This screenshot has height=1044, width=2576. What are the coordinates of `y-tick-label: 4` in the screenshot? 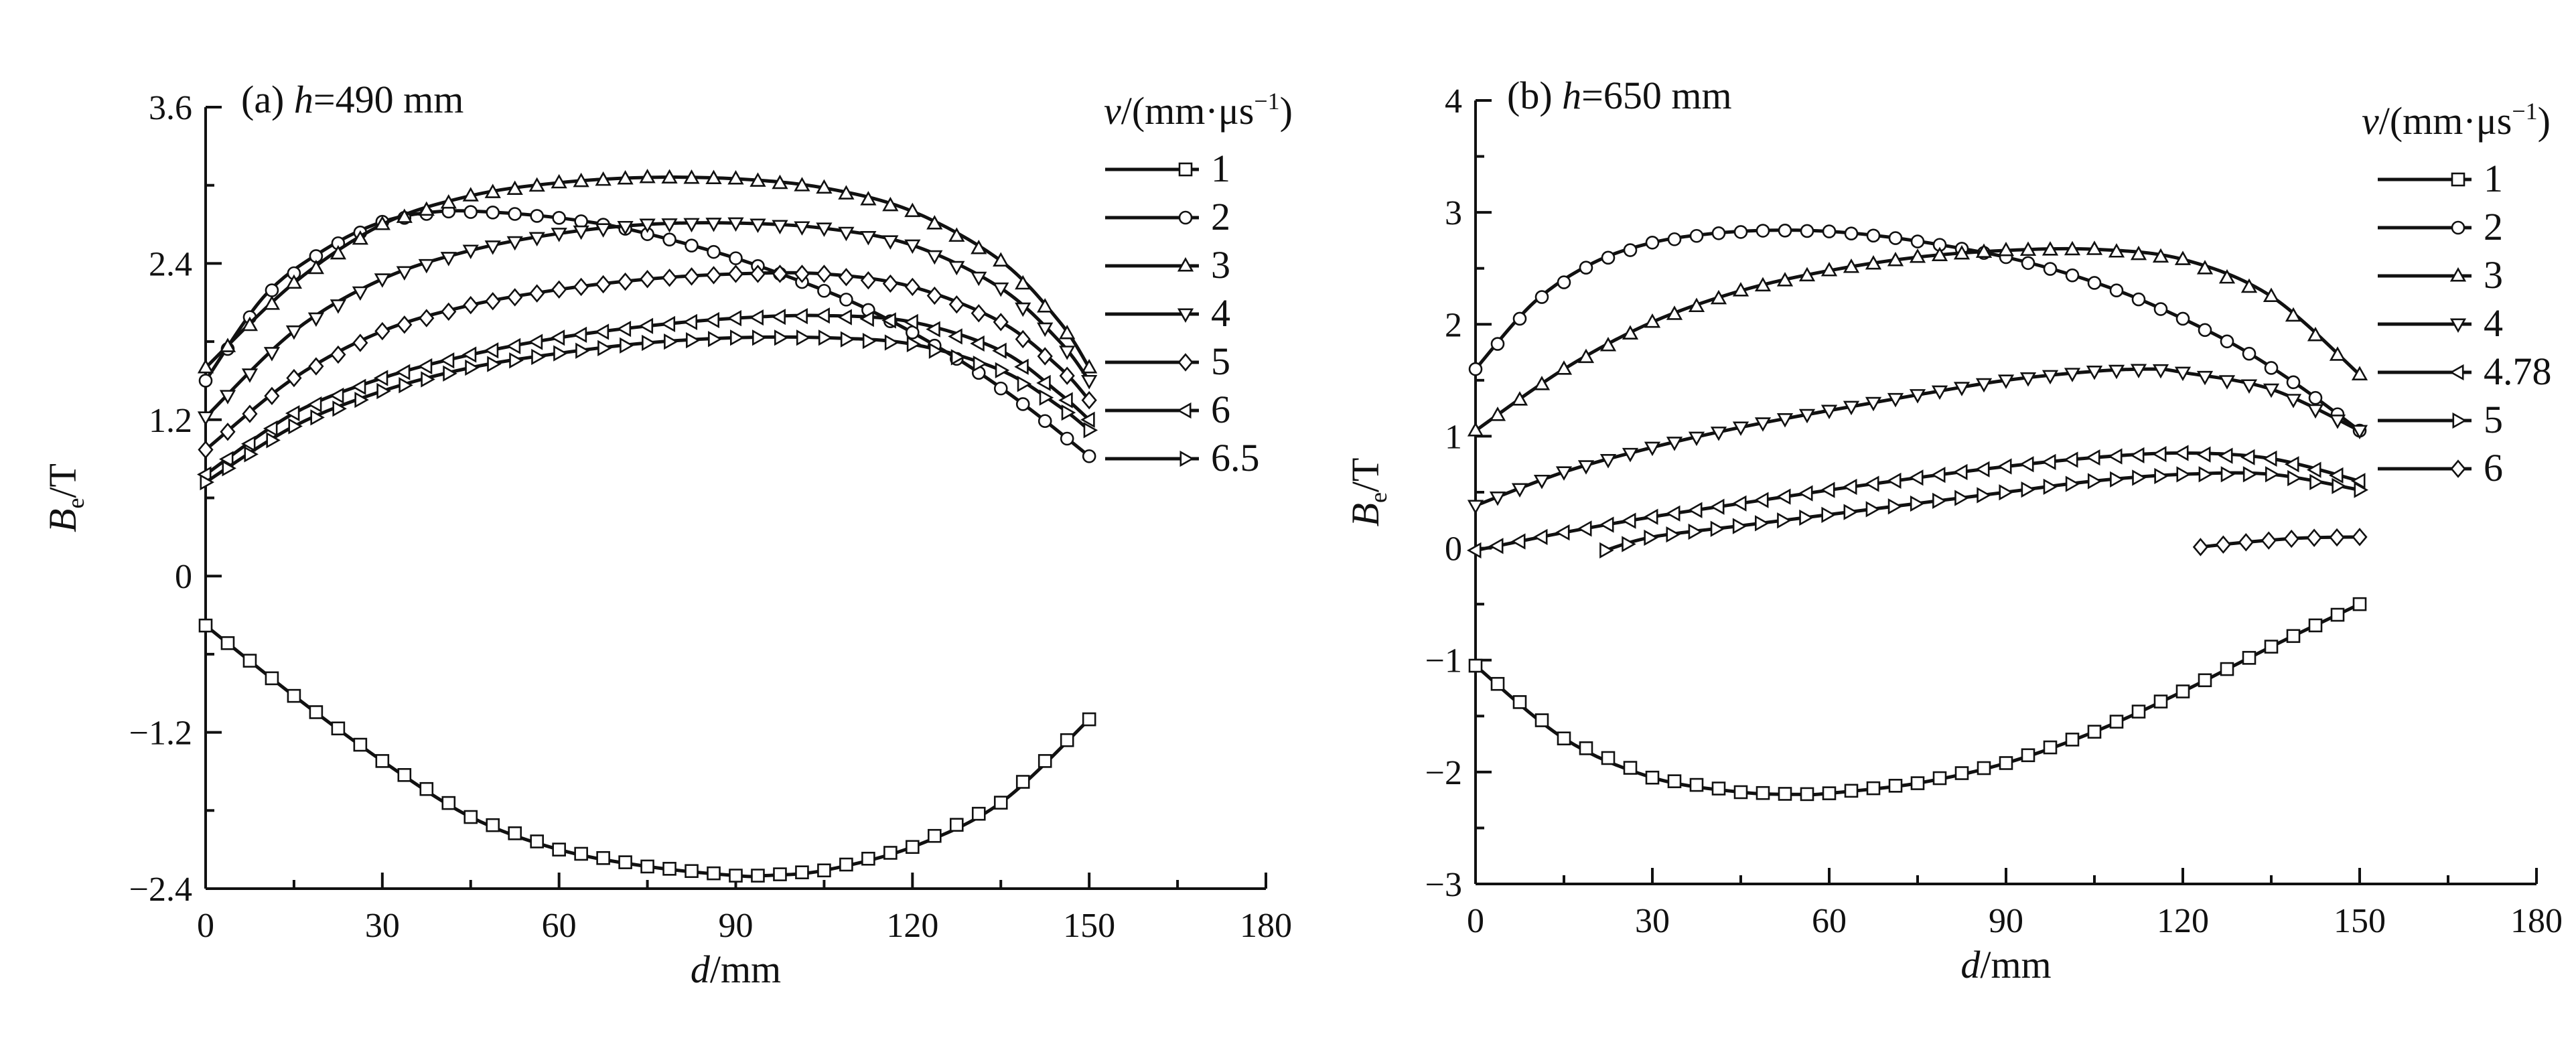 It's located at (1453, 102).